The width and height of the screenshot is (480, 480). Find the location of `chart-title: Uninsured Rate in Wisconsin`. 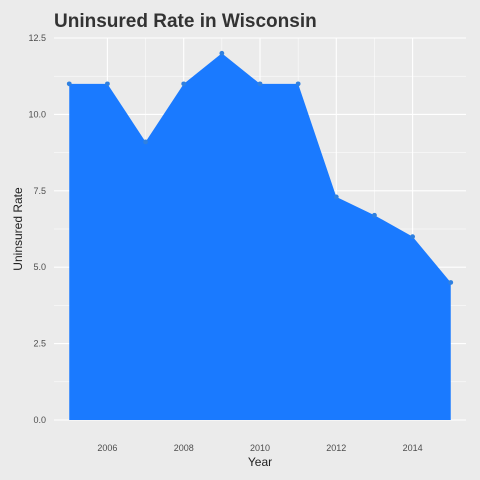

chart-title: Uninsured Rate in Wisconsin is located at coordinates (185, 21).